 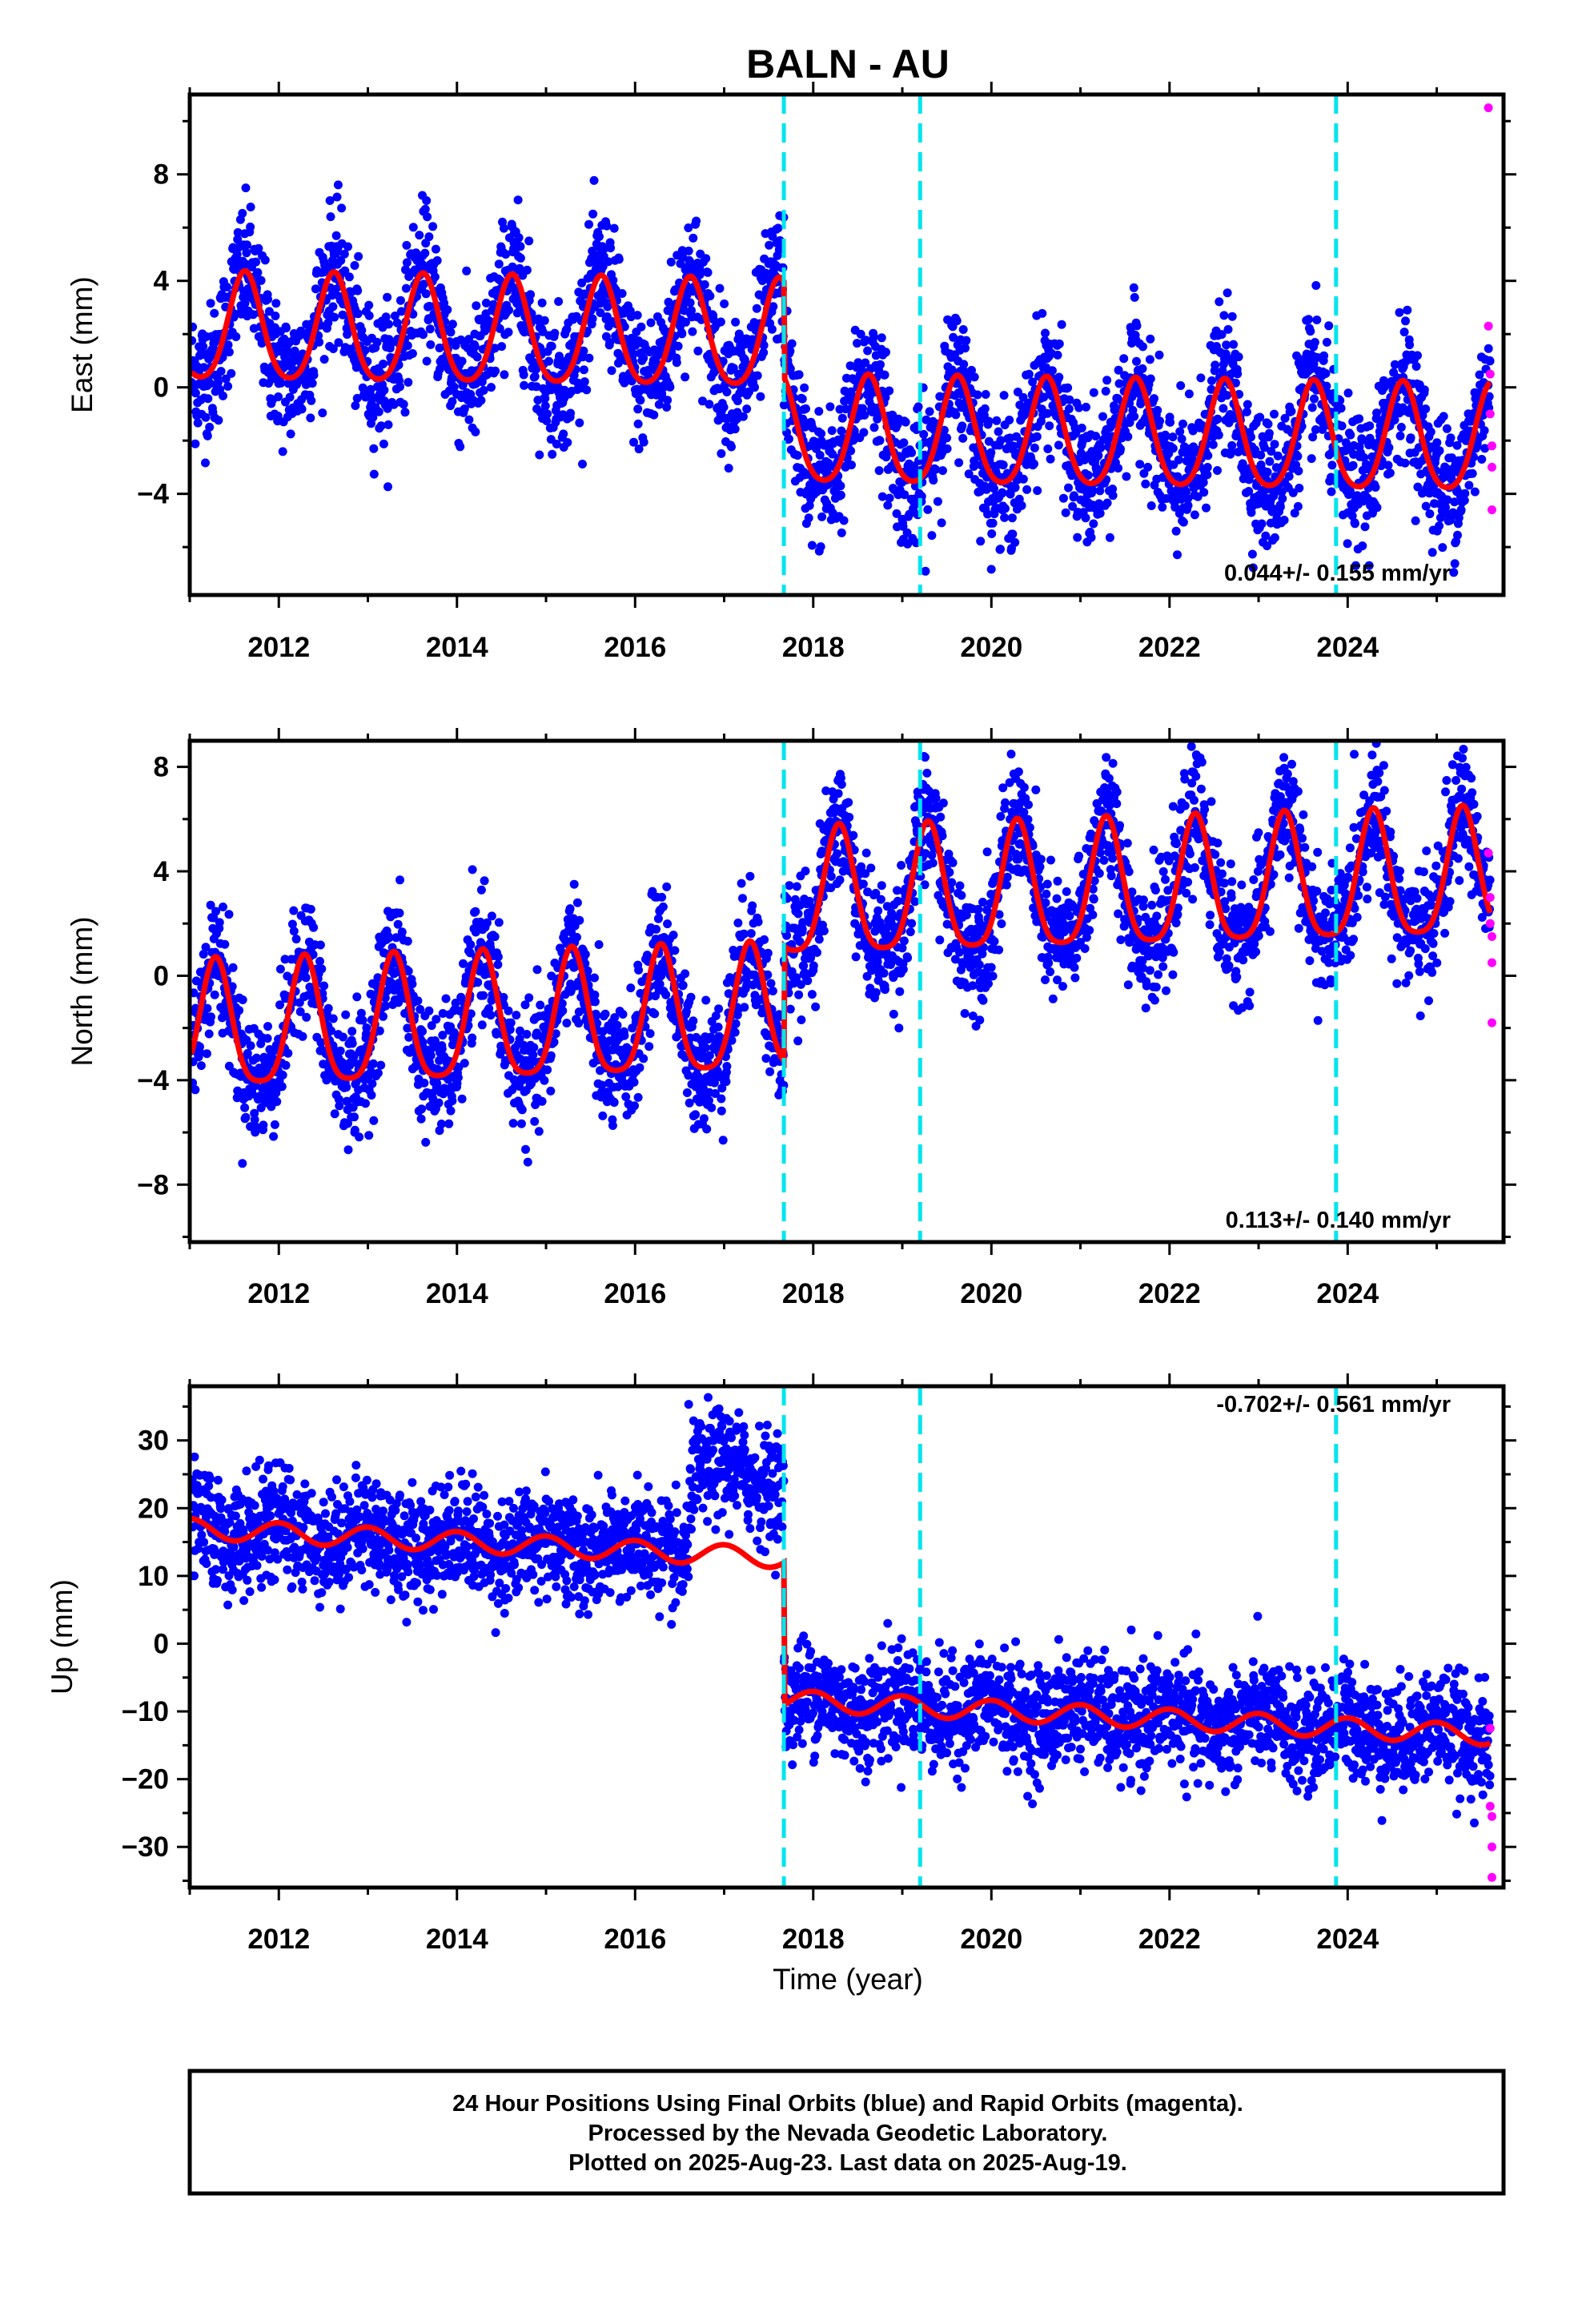 I want to click on x-tick-label: 2022, so click(x=1169, y=647).